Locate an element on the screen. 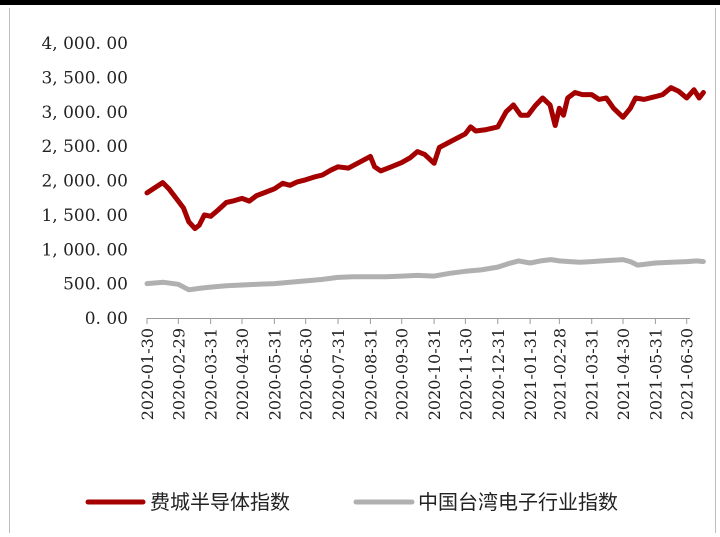 This screenshot has height=537, width=720. x-tick-label: 2021-01-31 is located at coordinates (530, 374).